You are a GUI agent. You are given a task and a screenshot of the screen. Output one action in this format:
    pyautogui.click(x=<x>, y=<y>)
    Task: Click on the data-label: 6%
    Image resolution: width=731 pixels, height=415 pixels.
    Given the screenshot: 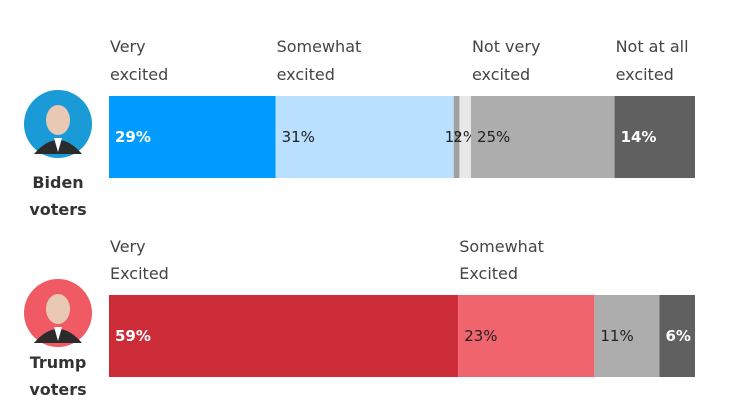 What is the action you would take?
    pyautogui.click(x=677, y=336)
    